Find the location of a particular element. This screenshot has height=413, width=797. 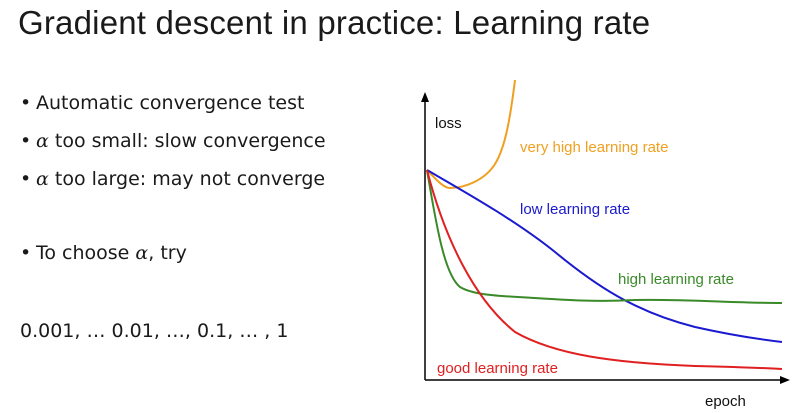

bullet-item: • To choose α, try is located at coordinates (103, 253).